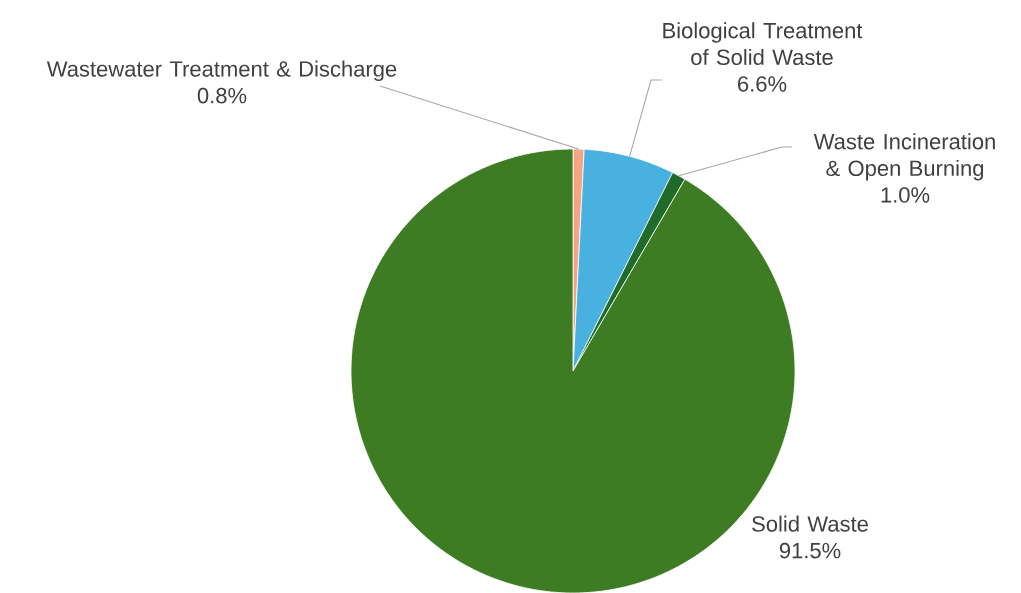 The image size is (1021, 593). What do you see at coordinates (762, 84) in the screenshot?
I see `data-label: 6.6%` at bounding box center [762, 84].